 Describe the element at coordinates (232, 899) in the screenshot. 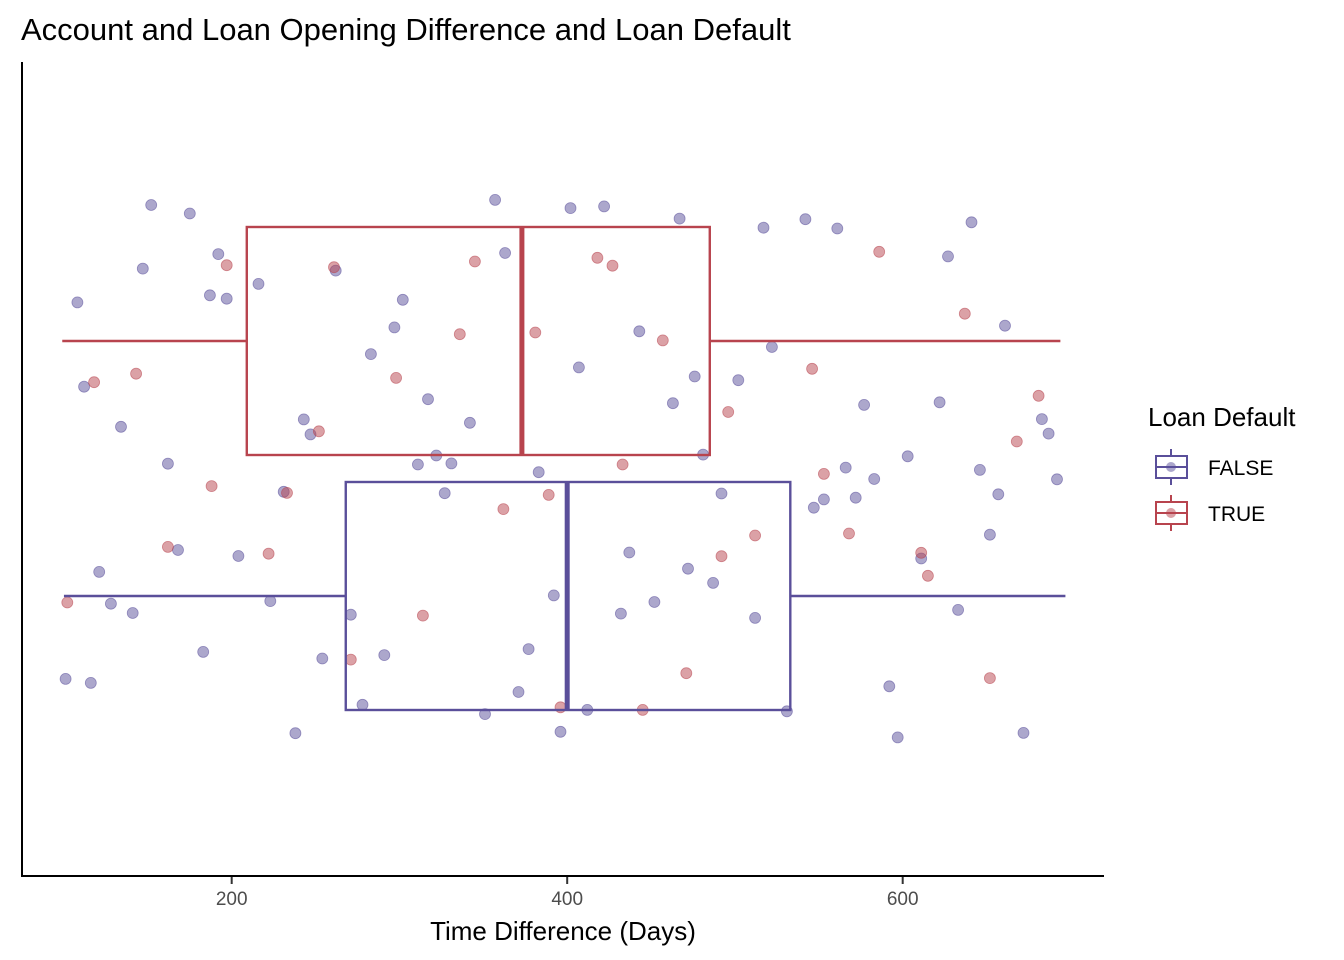

I see `x-tick-label: 200` at that location.